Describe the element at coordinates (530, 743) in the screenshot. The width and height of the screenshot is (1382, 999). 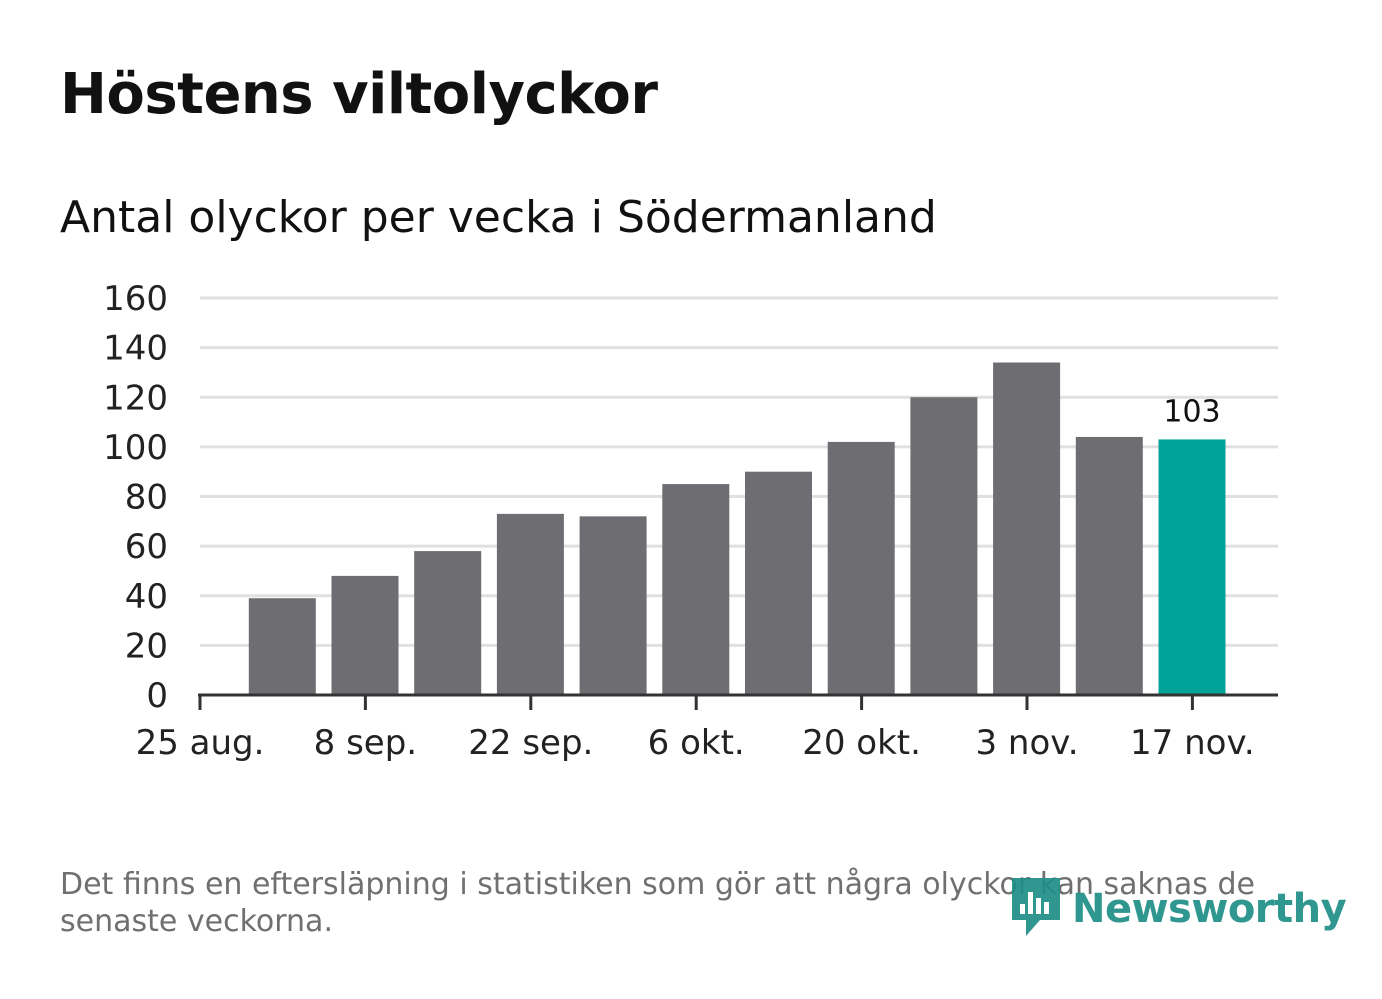
I see `x-tick-label: 22 sep.` at that location.